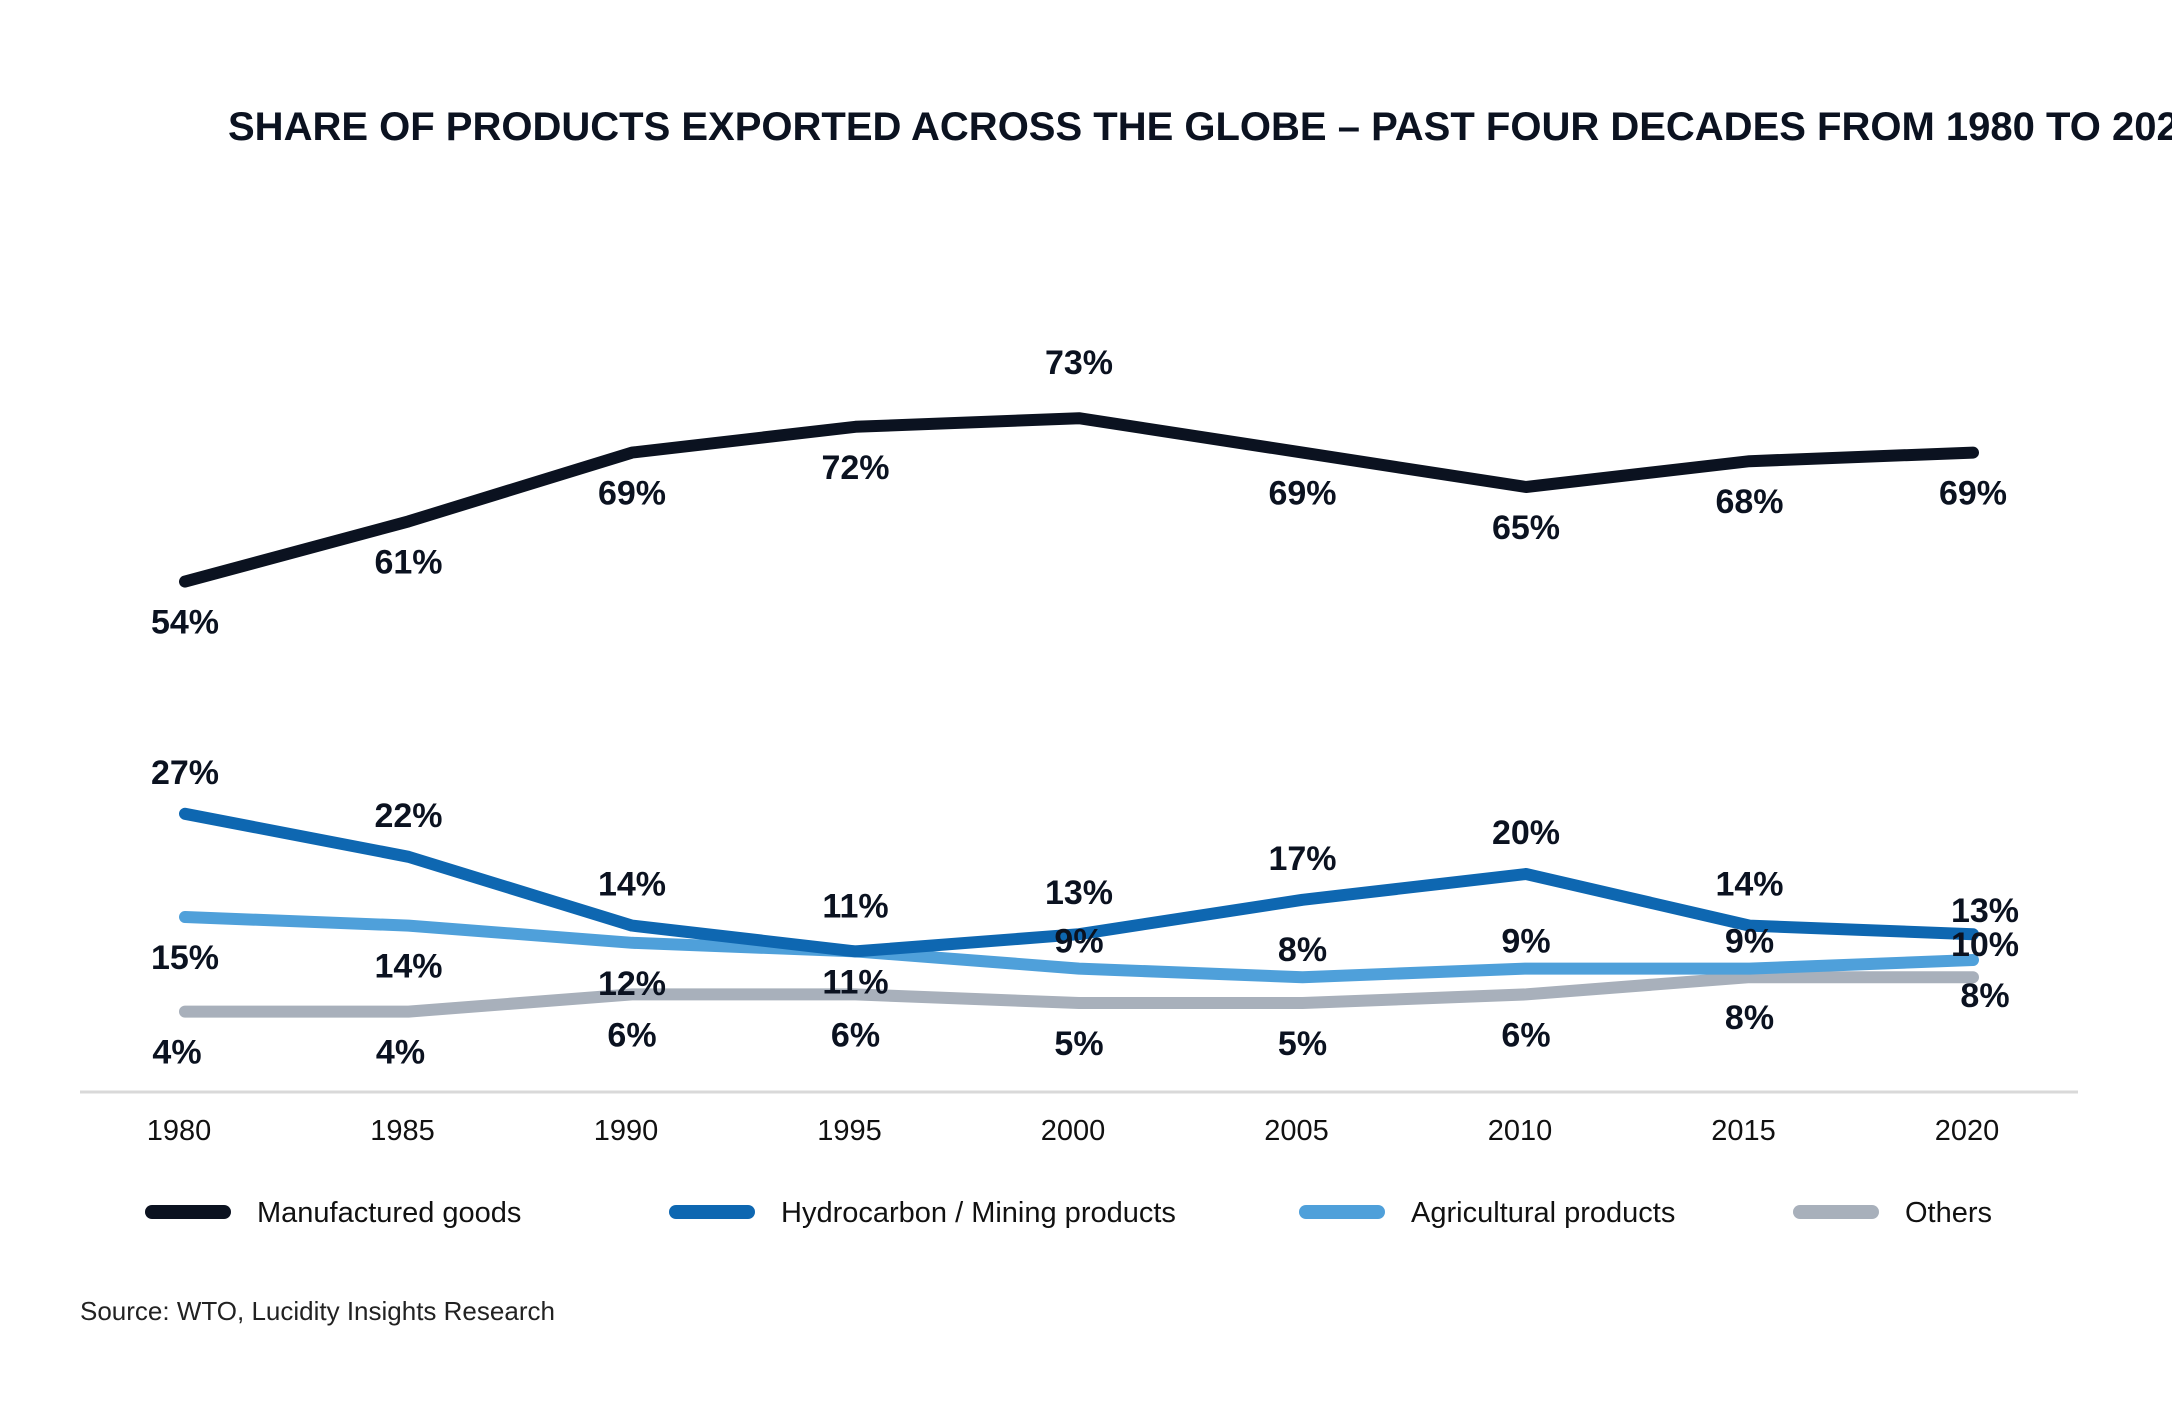 The width and height of the screenshot is (2172, 1412). I want to click on legend-label-hydrocarbon-mining-products: Hydrocarbon / Mining products, so click(978, 1213).